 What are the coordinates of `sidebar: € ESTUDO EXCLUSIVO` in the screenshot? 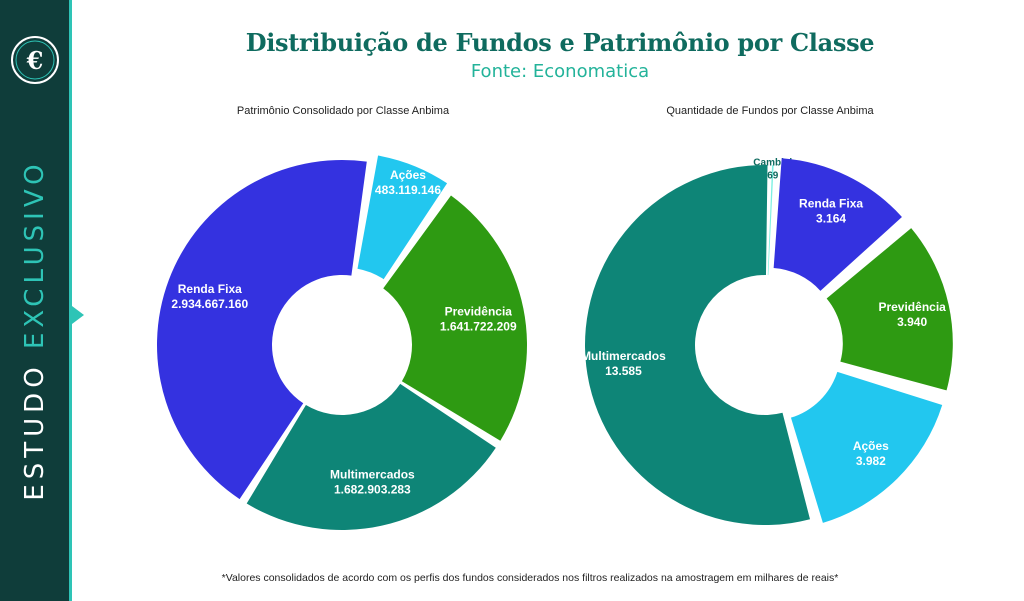 It's located at (34, 300).